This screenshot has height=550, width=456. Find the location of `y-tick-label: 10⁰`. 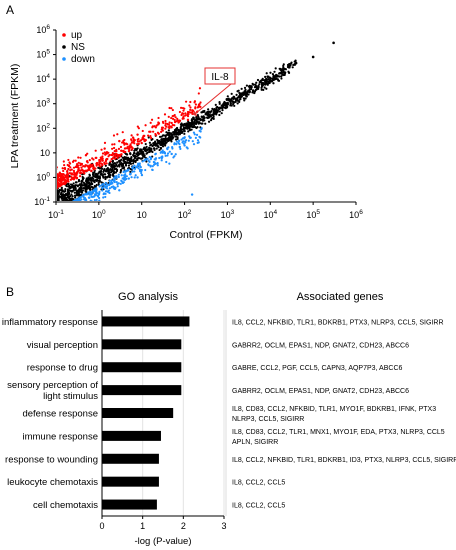

y-tick-label: 10⁰ is located at coordinates (43, 176).